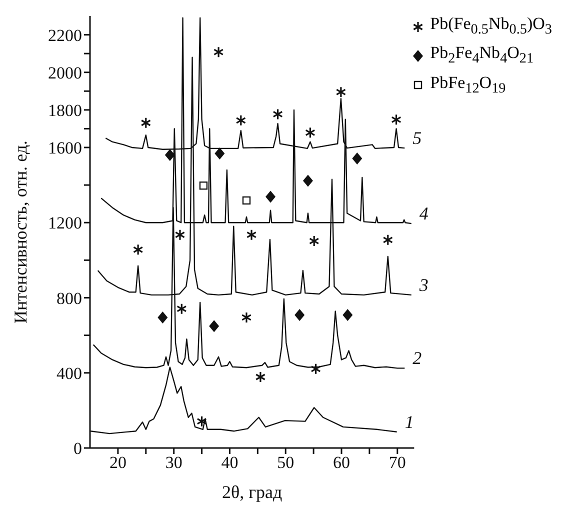  What do you see at coordinates (423, 284) in the screenshot?
I see `series-label: 3` at bounding box center [423, 284].